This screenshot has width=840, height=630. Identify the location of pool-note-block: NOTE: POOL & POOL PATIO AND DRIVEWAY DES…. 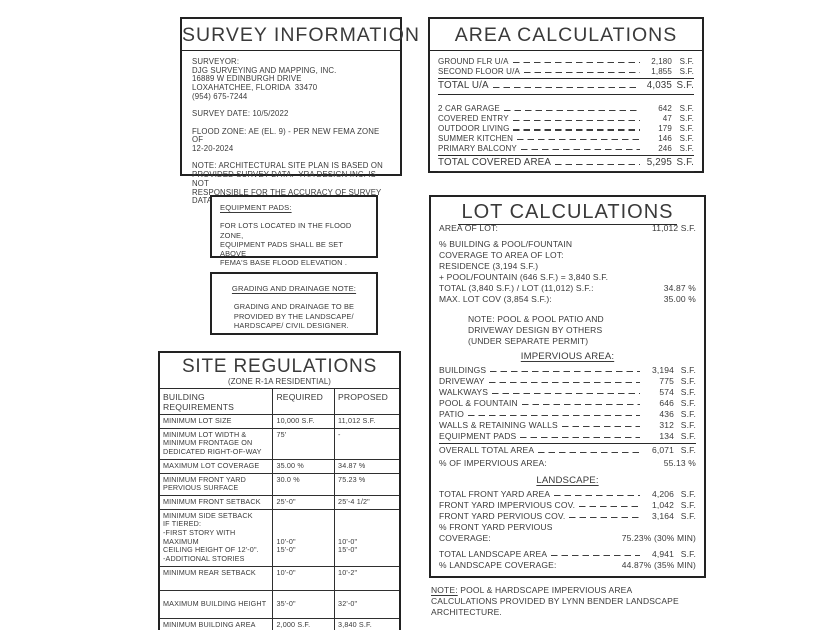
(567, 330).